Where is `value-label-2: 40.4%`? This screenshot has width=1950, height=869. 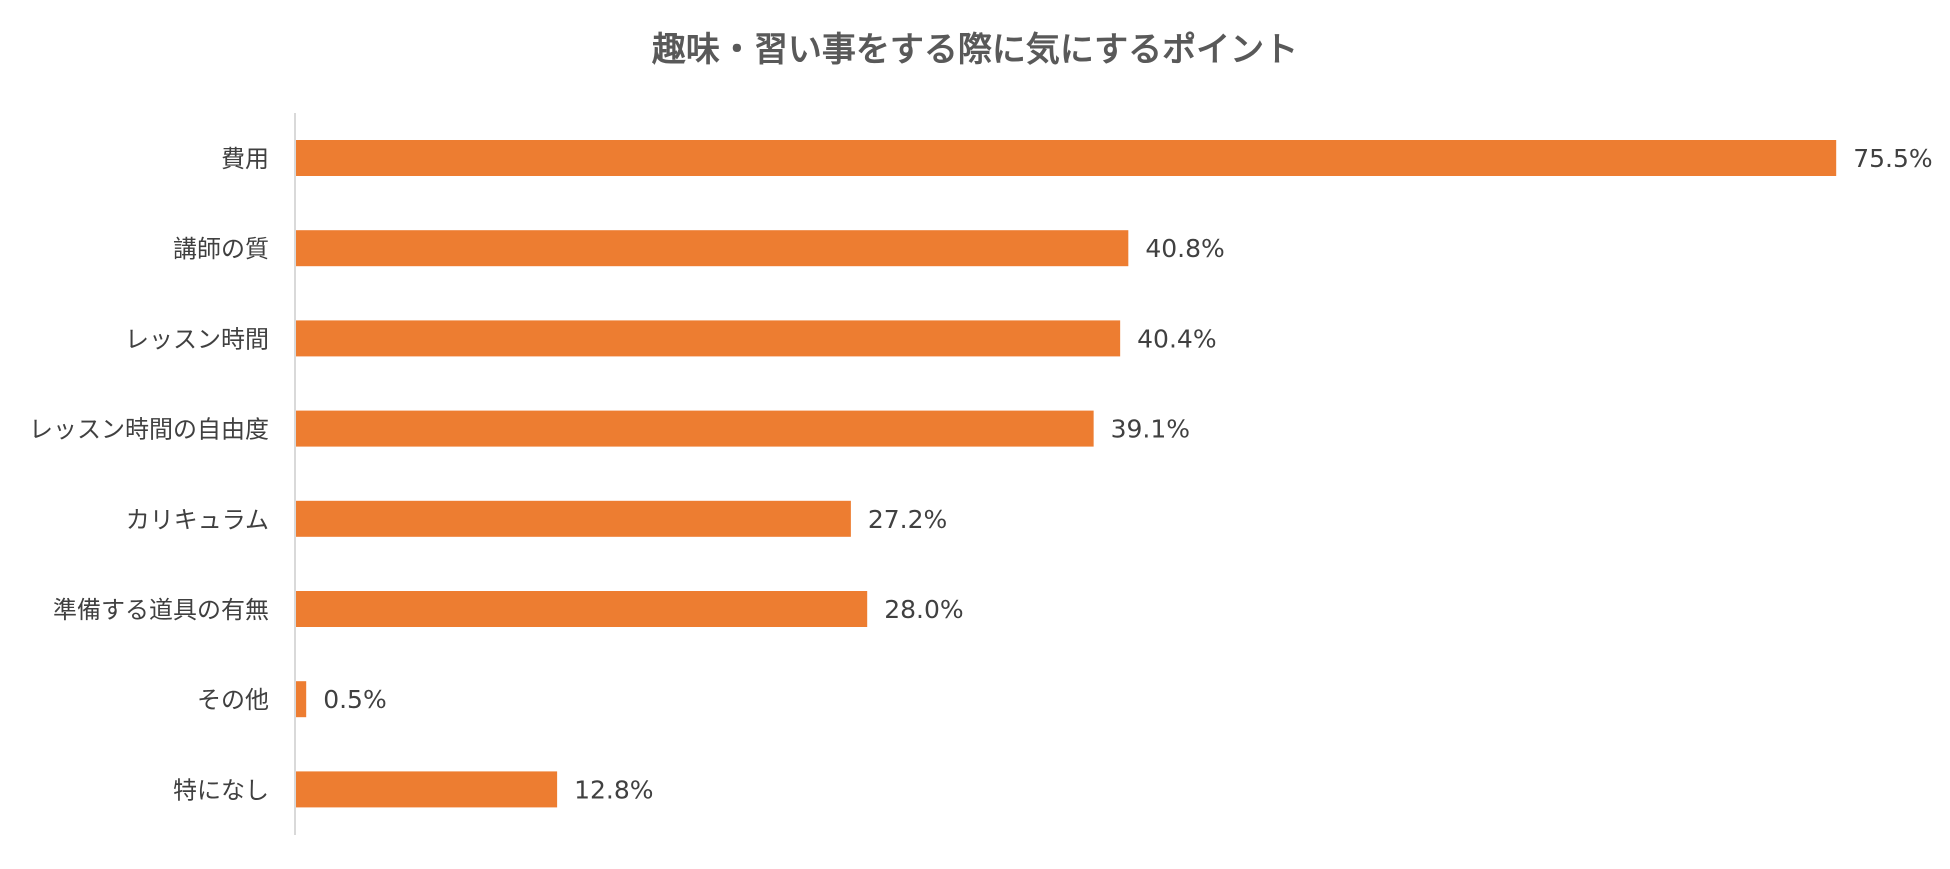 value-label-2: 40.4% is located at coordinates (1176, 338).